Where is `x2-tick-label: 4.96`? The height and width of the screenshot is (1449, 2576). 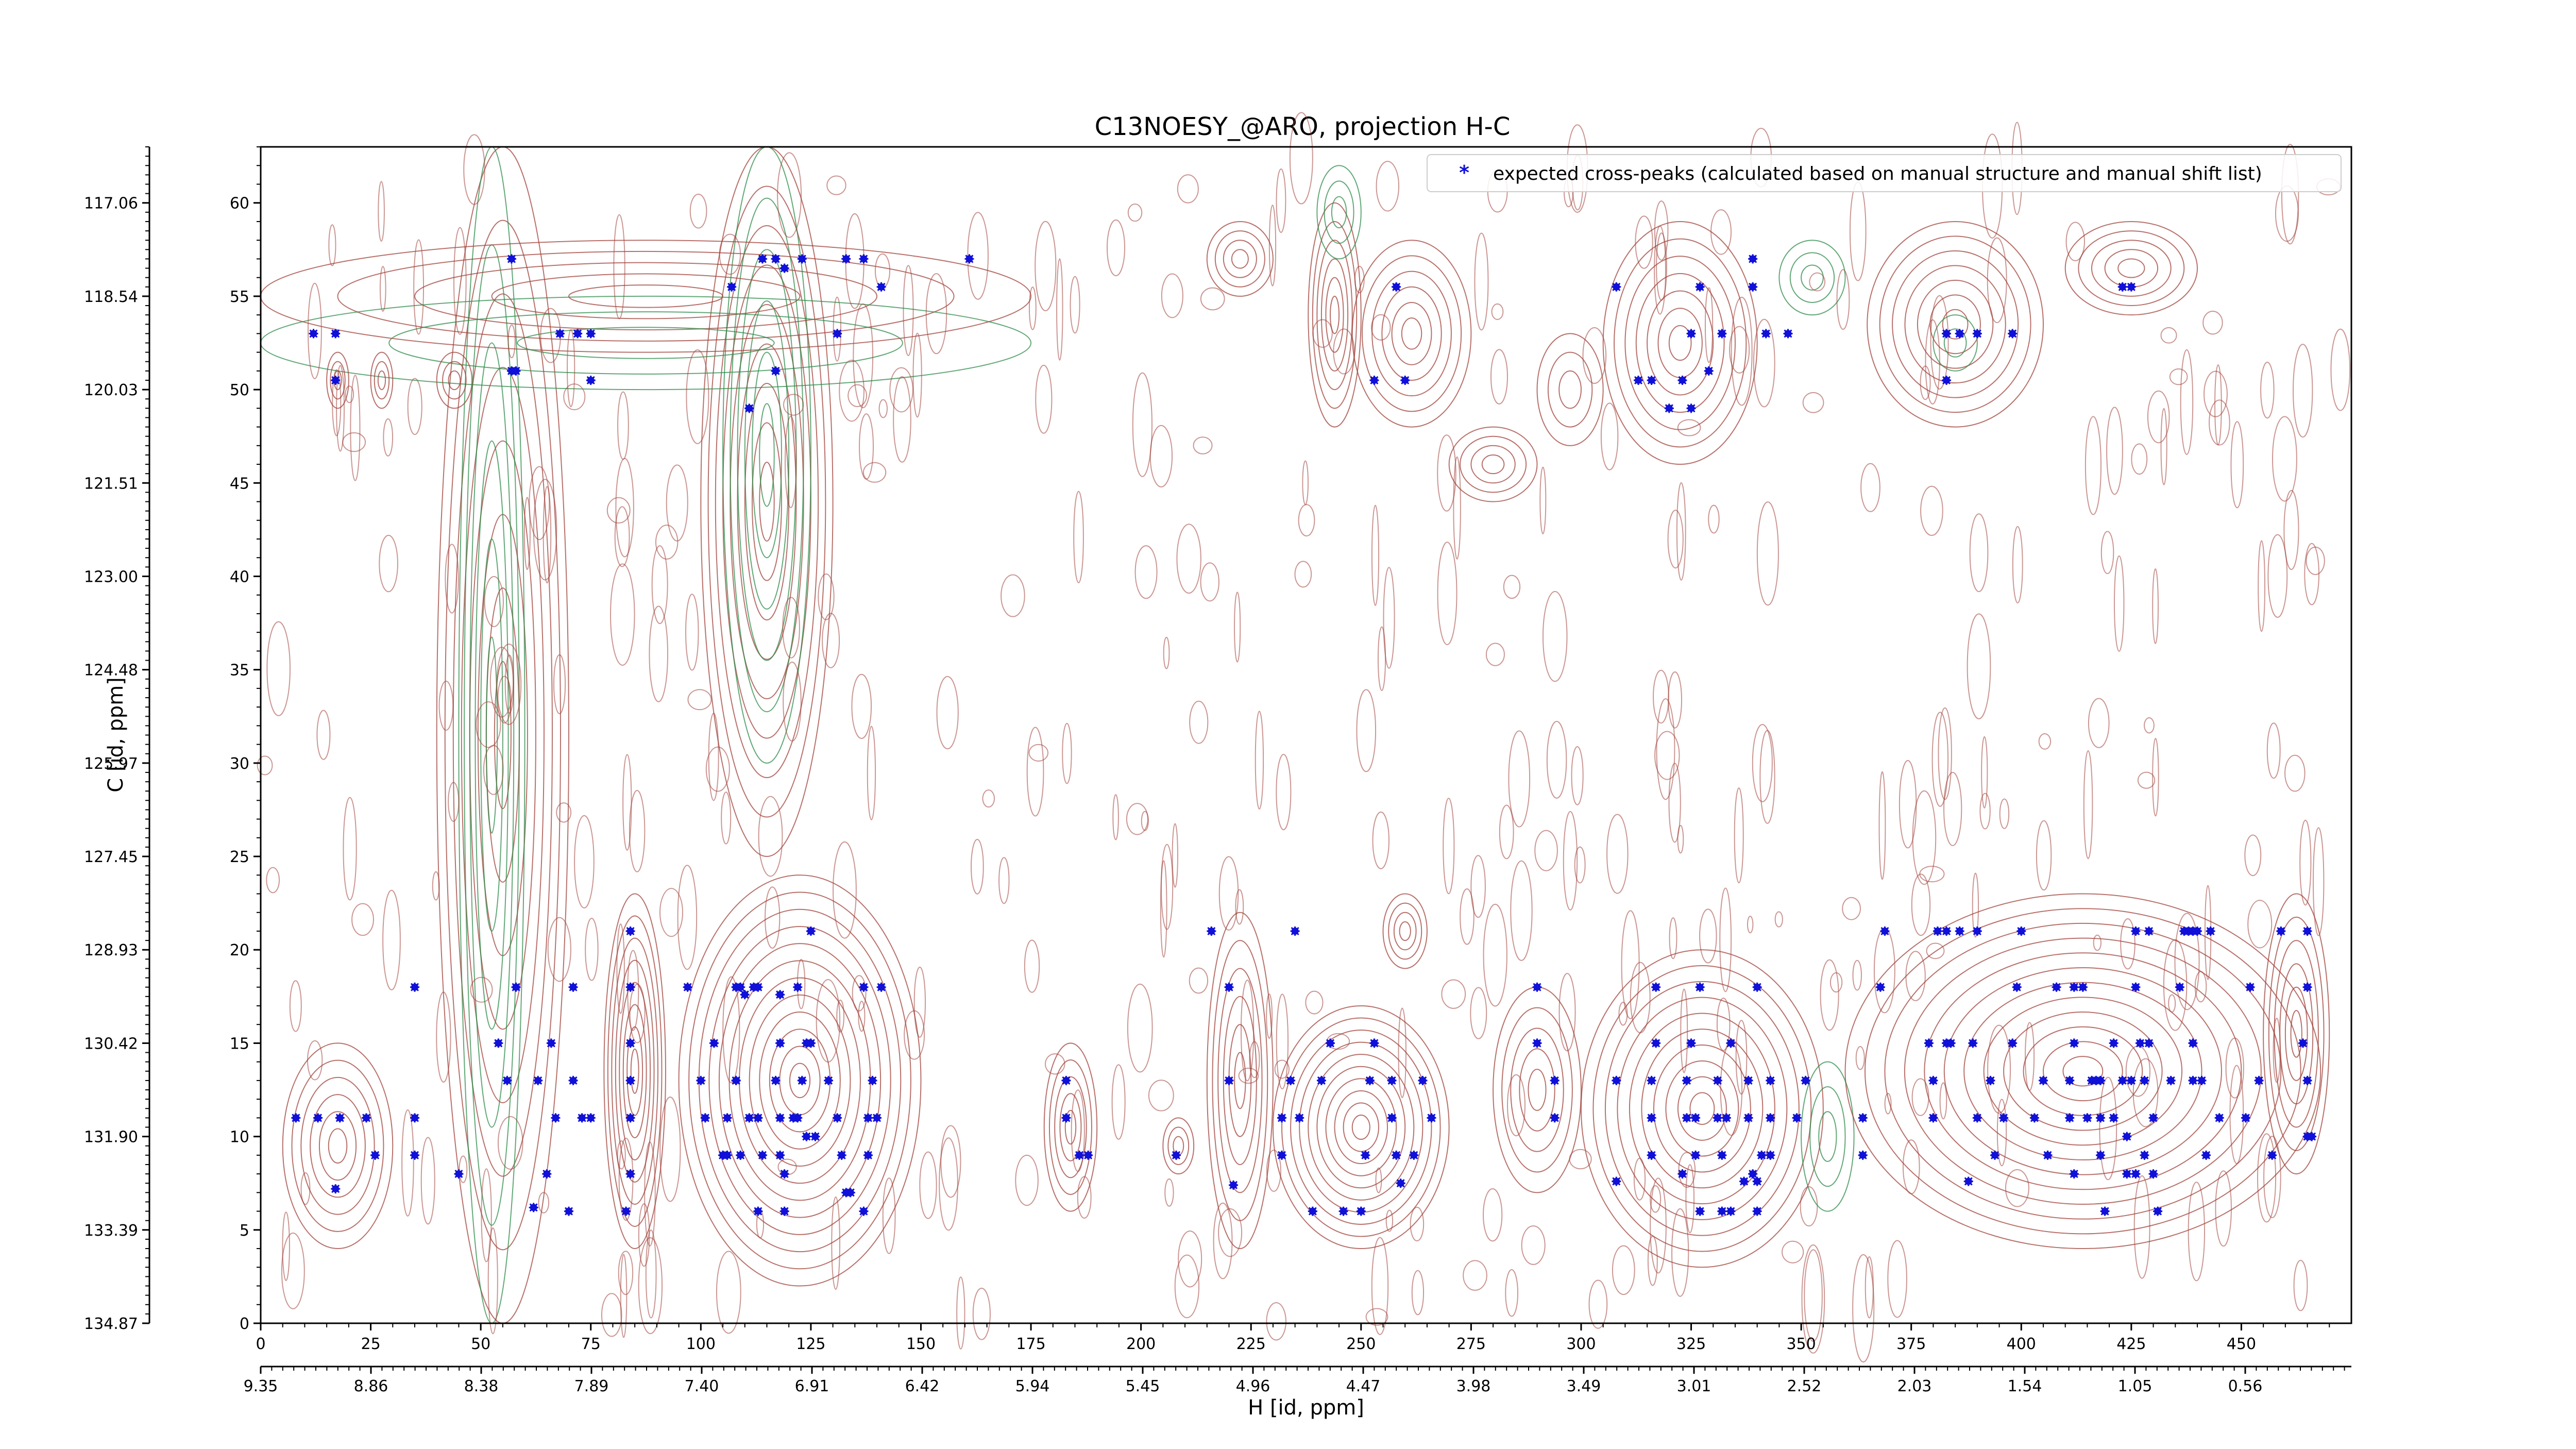
x2-tick-label: 4.96 is located at coordinates (1253, 1386).